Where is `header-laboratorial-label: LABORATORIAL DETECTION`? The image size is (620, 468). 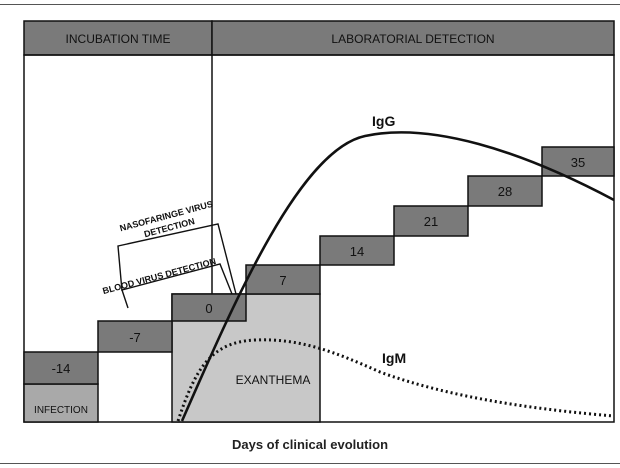 header-laboratorial-label: LABORATORIAL DETECTION is located at coordinates (412, 39).